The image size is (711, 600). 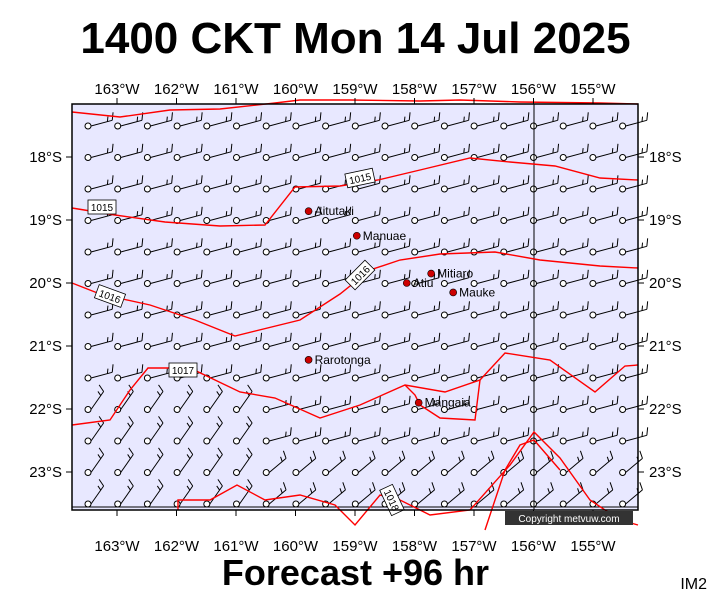 I want to click on place-marker: Aitutaki, so click(x=329, y=211).